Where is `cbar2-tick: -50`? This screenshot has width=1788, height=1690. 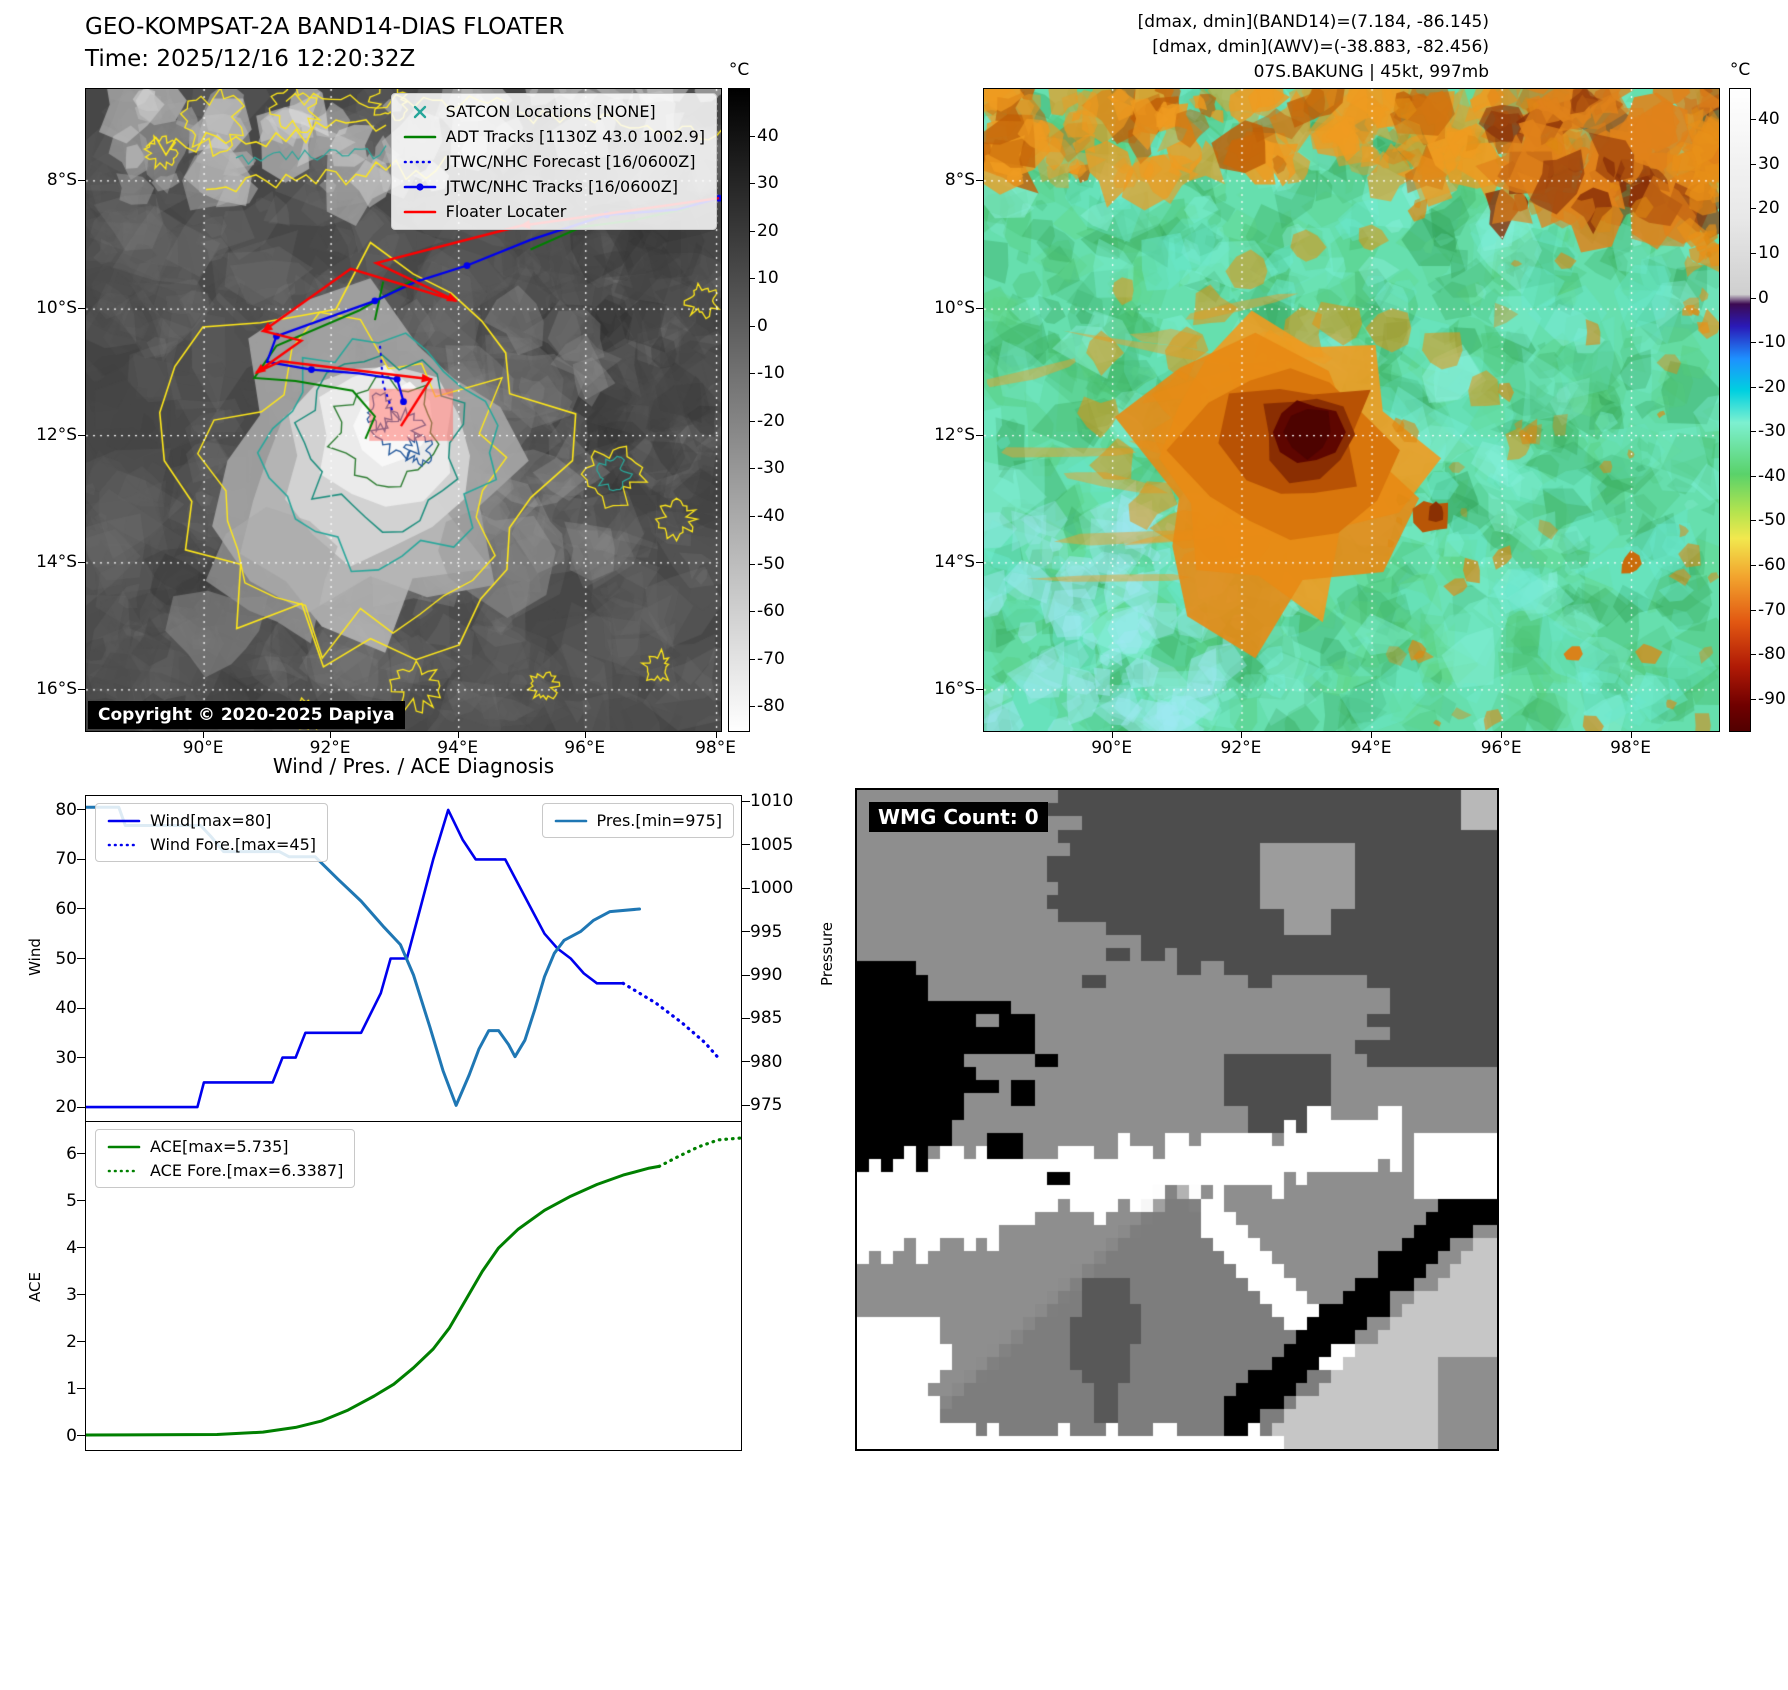
cbar2-tick: -50 is located at coordinates (1772, 520).